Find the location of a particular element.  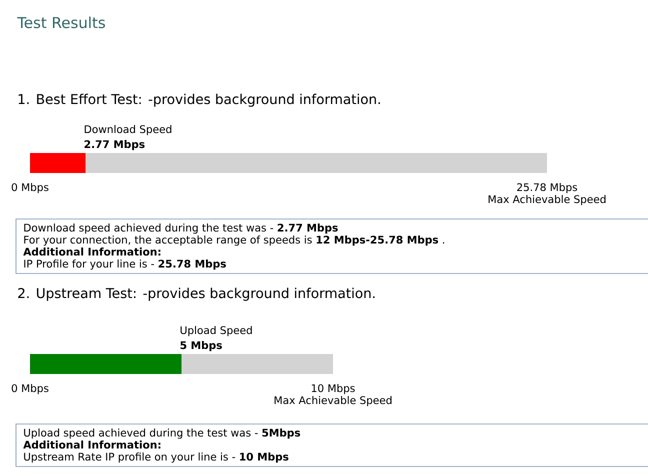

data-label: 2.77 Mbps is located at coordinates (114, 145).